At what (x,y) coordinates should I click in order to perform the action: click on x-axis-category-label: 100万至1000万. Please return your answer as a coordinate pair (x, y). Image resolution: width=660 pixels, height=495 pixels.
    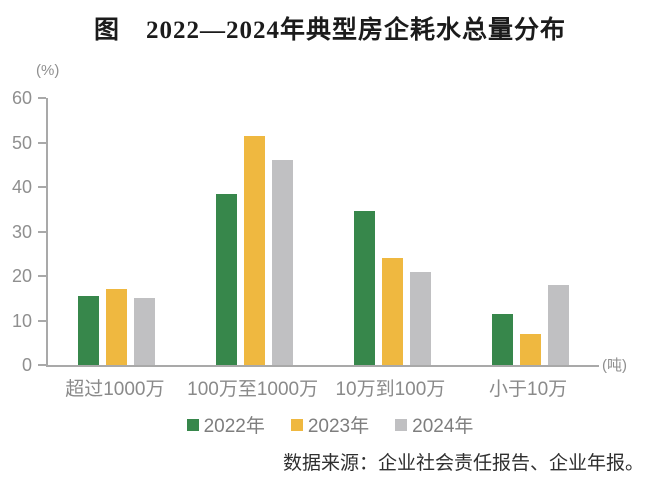
    Looking at the image, I should click on (253, 389).